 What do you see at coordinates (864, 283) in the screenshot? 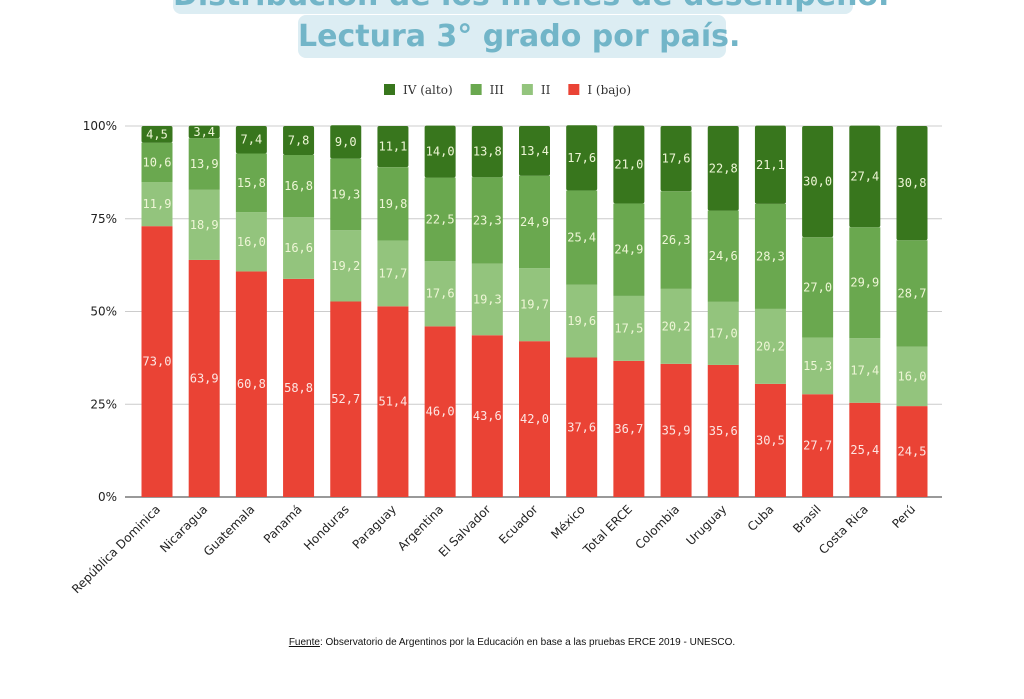
I see `data-label: 29,9` at bounding box center [864, 283].